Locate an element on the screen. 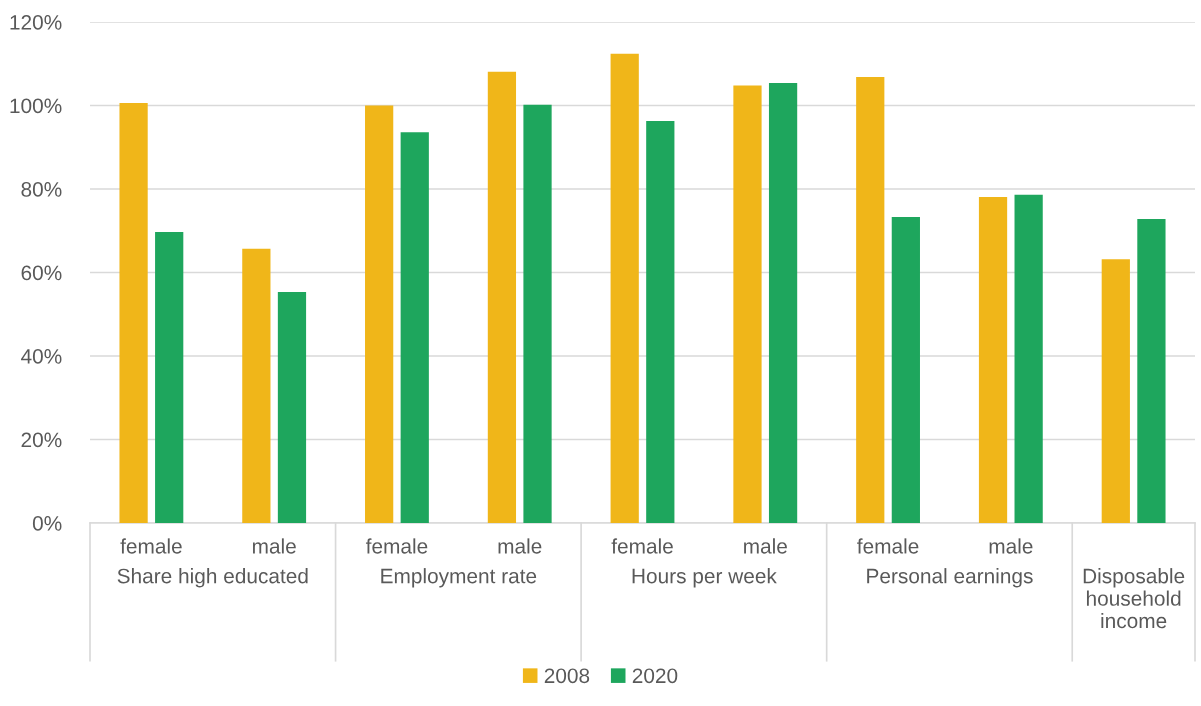 The image size is (1201, 706). y-tick-label: 80% is located at coordinates (41, 189).